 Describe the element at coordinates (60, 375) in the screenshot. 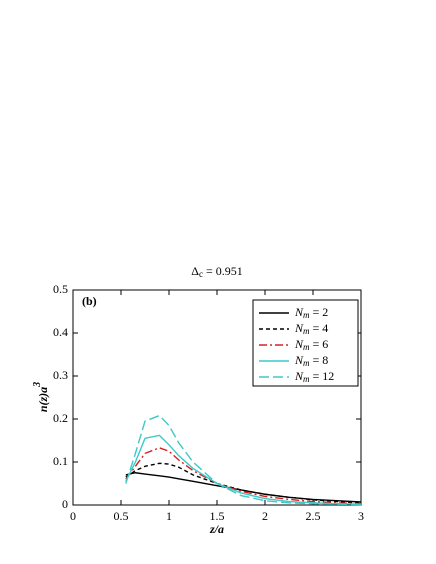

I see `y-tick-label: 0.3` at that location.